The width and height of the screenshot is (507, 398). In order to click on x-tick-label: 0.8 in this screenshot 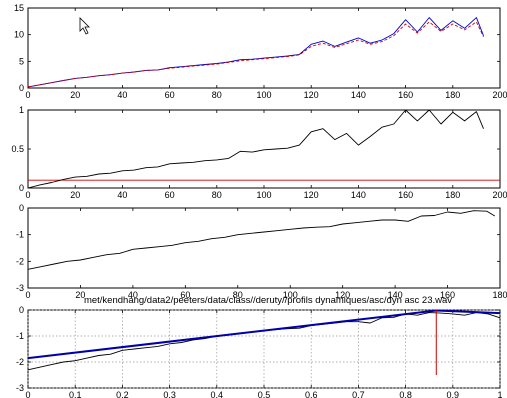, I will do `click(405, 394)`.